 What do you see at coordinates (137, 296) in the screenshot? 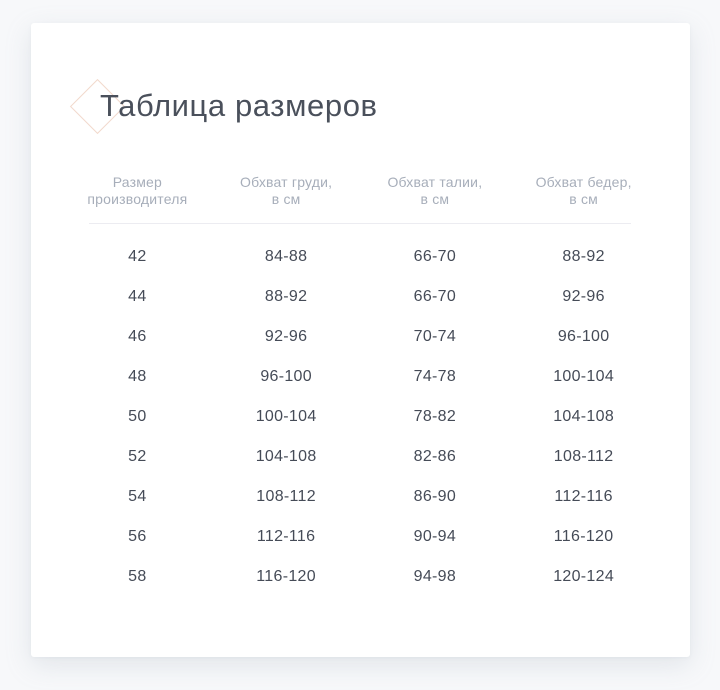
I see `table-cell: 44` at bounding box center [137, 296].